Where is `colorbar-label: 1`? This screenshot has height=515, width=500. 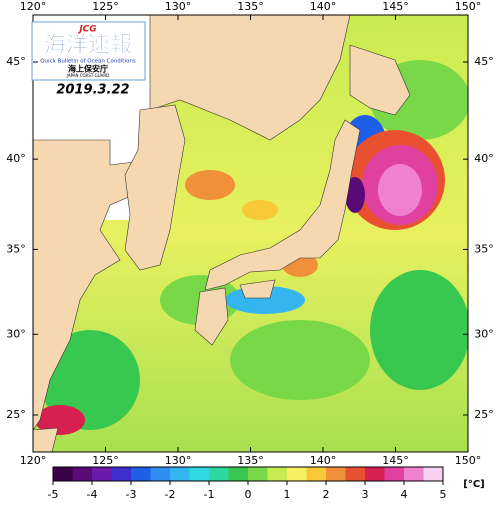
colorbar-label: 1 is located at coordinates (287, 494).